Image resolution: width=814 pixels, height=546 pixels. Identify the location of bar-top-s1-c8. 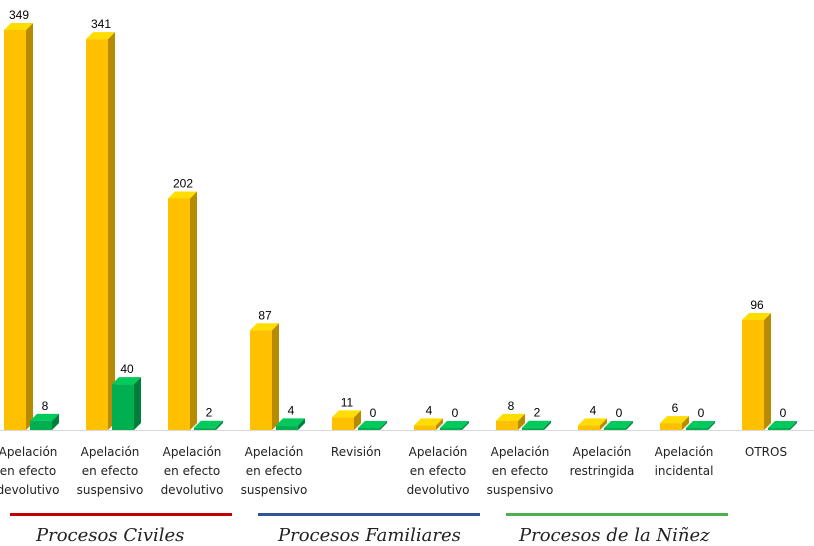
(700, 424).